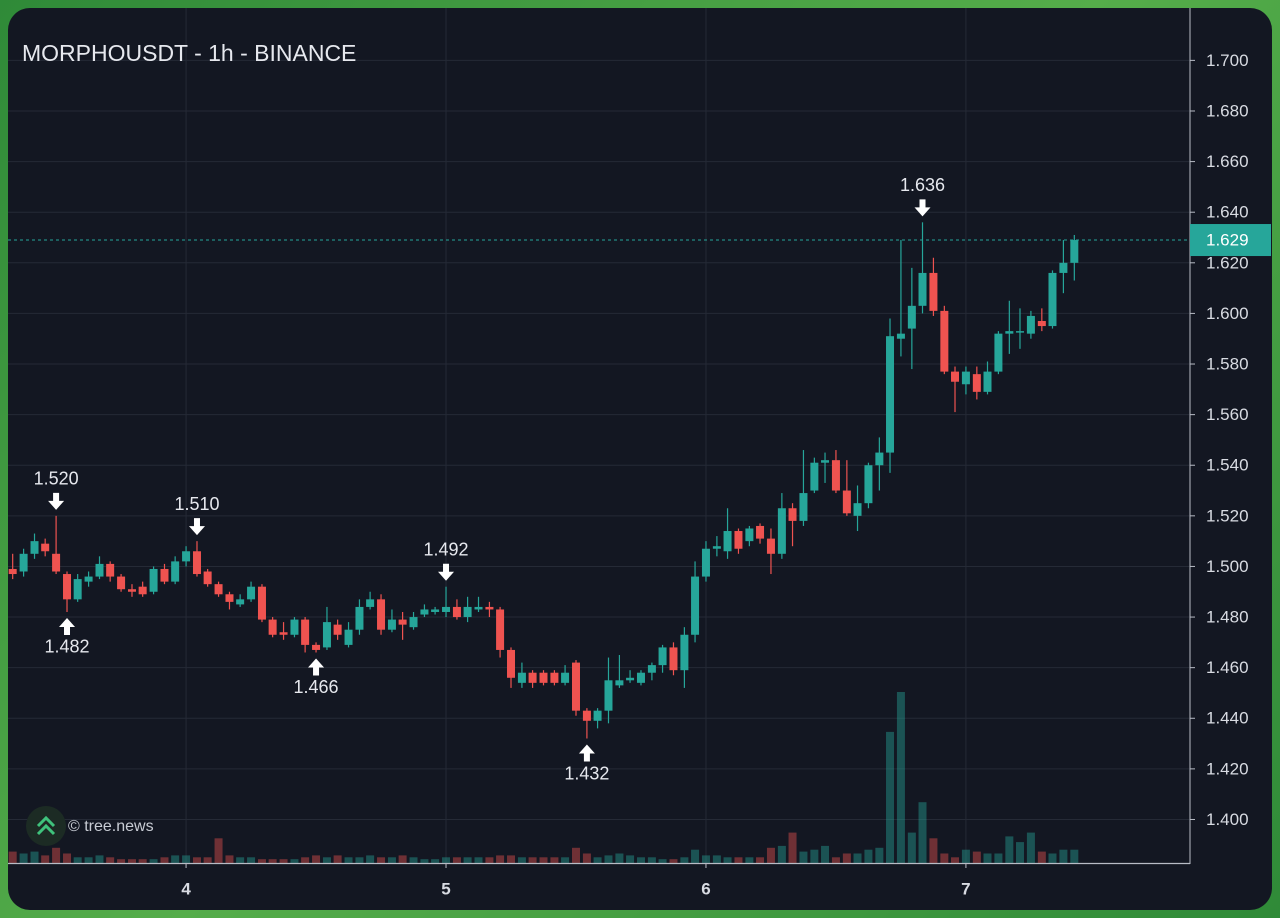 Image resolution: width=1280 pixels, height=918 pixels. I want to click on last-price-label: 1.629, so click(1227, 240).